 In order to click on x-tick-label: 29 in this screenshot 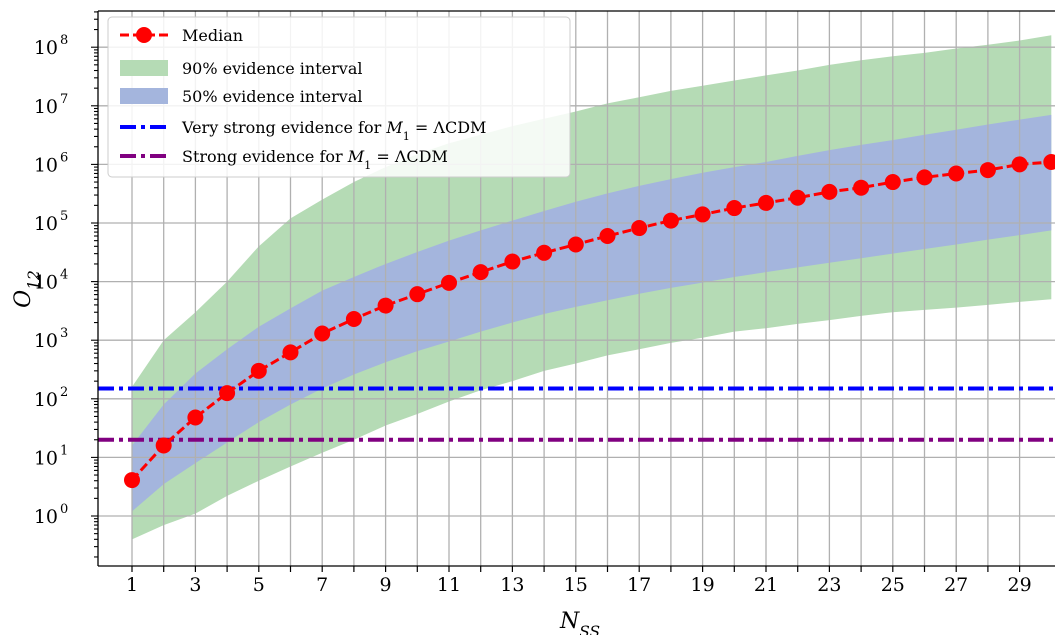, I will do `click(1020, 585)`.